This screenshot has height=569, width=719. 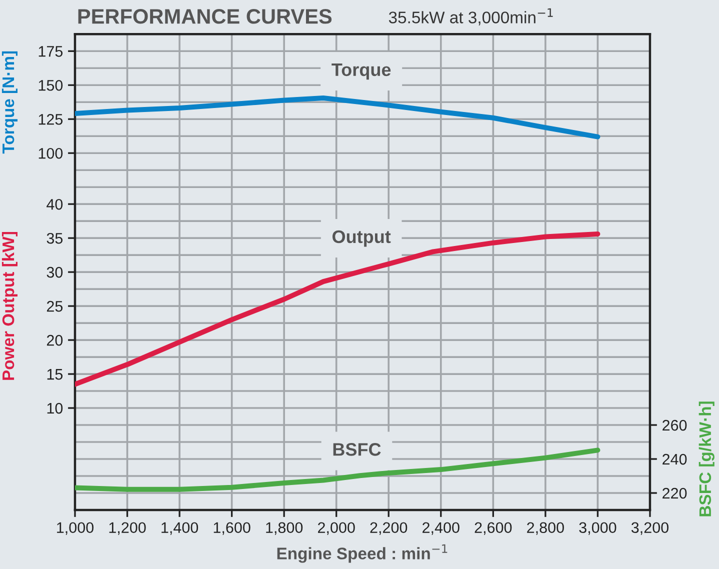 What do you see at coordinates (54, 340) in the screenshot?
I see `y3-tick-label: 20` at bounding box center [54, 340].